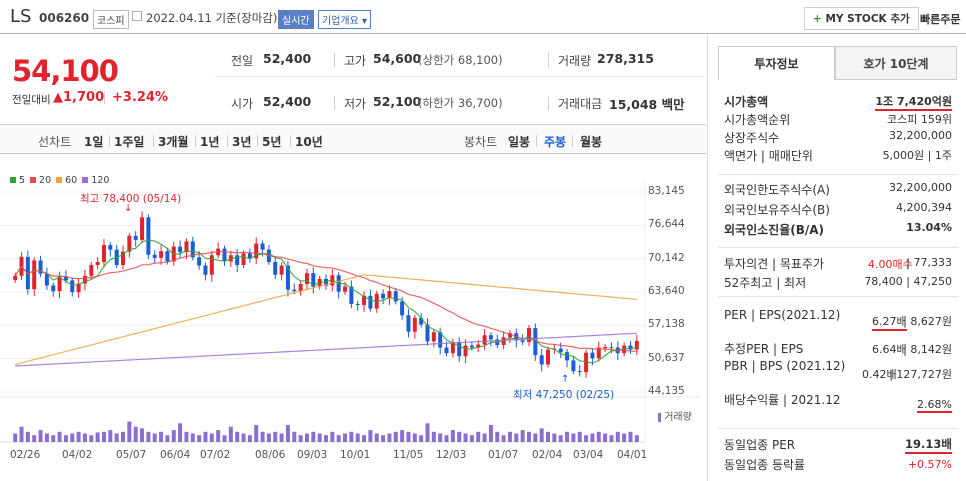 This screenshot has width=966, height=481. Describe the element at coordinates (129, 142) in the screenshot. I see `period-tab-1: 1주일` at that location.